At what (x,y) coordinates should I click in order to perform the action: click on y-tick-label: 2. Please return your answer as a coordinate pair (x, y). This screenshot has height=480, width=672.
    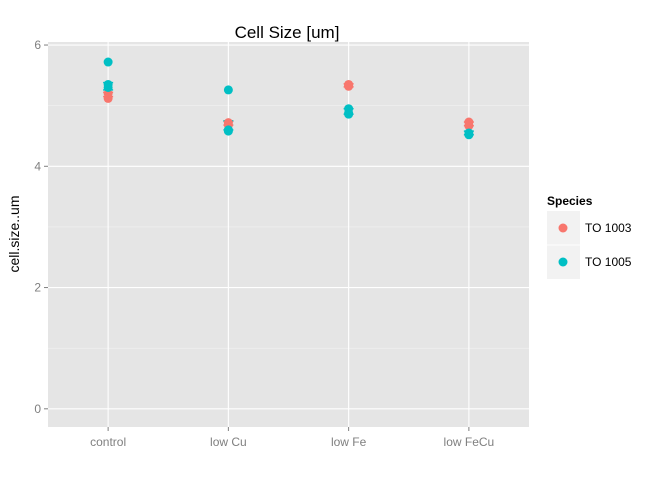
    Looking at the image, I should click on (37, 288).